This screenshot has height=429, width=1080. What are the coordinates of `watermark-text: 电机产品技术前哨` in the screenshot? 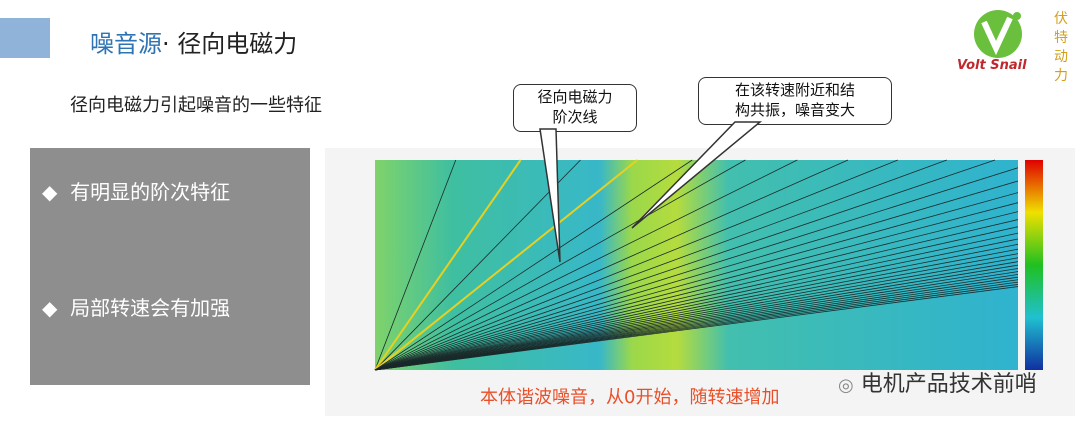 It's located at (948, 384).